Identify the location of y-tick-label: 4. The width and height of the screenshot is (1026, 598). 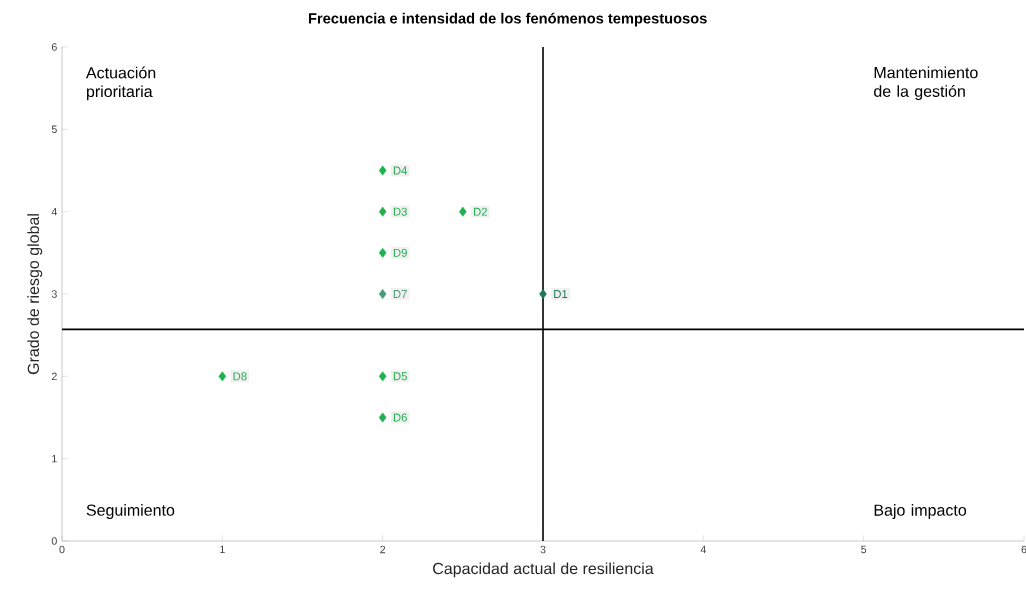
(54, 211).